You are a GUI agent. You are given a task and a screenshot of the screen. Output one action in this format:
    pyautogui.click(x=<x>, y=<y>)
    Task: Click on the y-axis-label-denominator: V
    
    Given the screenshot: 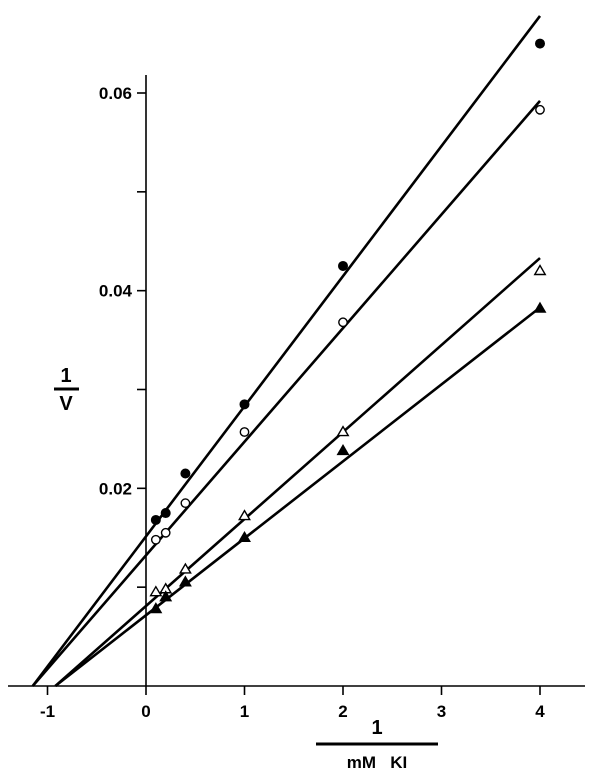 What is the action you would take?
    pyautogui.click(x=66, y=404)
    